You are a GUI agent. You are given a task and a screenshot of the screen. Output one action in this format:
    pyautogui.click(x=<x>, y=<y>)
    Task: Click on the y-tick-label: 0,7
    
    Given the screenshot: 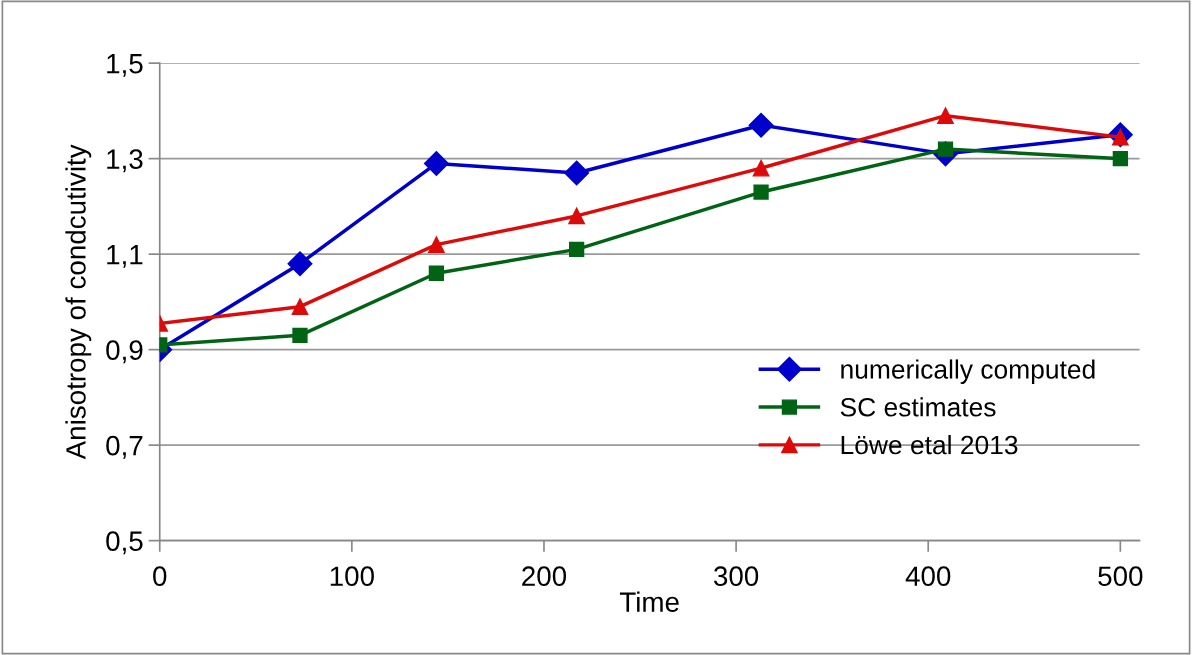 What is the action you would take?
    pyautogui.click(x=124, y=447)
    